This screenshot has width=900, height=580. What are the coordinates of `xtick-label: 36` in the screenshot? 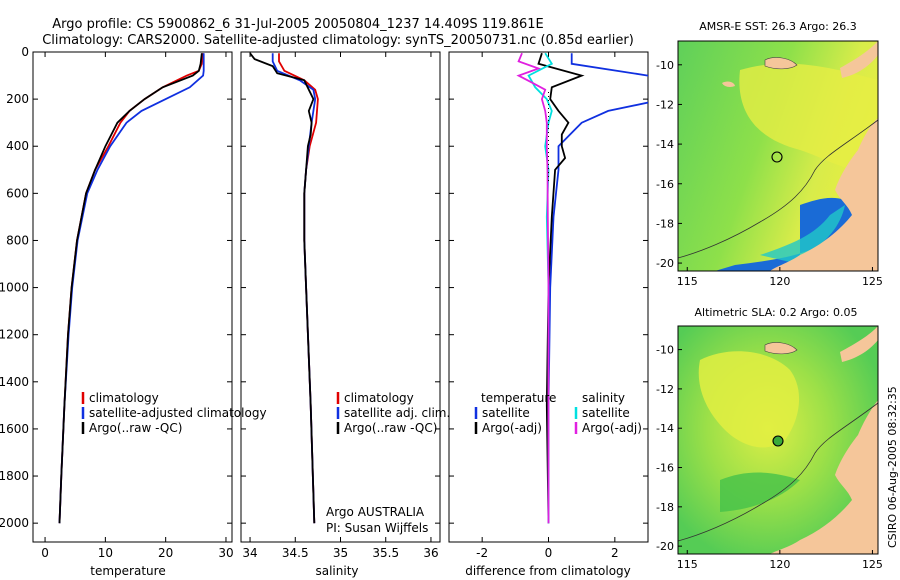 It's located at (430, 553).